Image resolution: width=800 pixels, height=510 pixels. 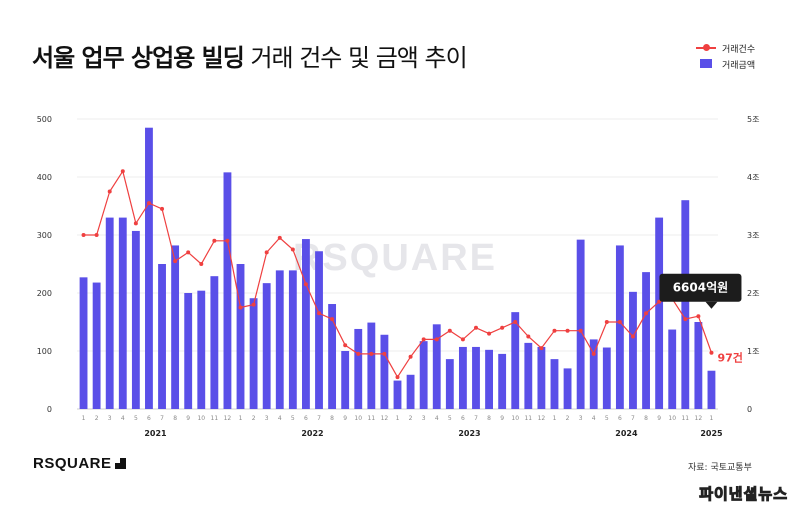 What do you see at coordinates (155, 433) in the screenshot?
I see `year-label: 2021` at bounding box center [155, 433].